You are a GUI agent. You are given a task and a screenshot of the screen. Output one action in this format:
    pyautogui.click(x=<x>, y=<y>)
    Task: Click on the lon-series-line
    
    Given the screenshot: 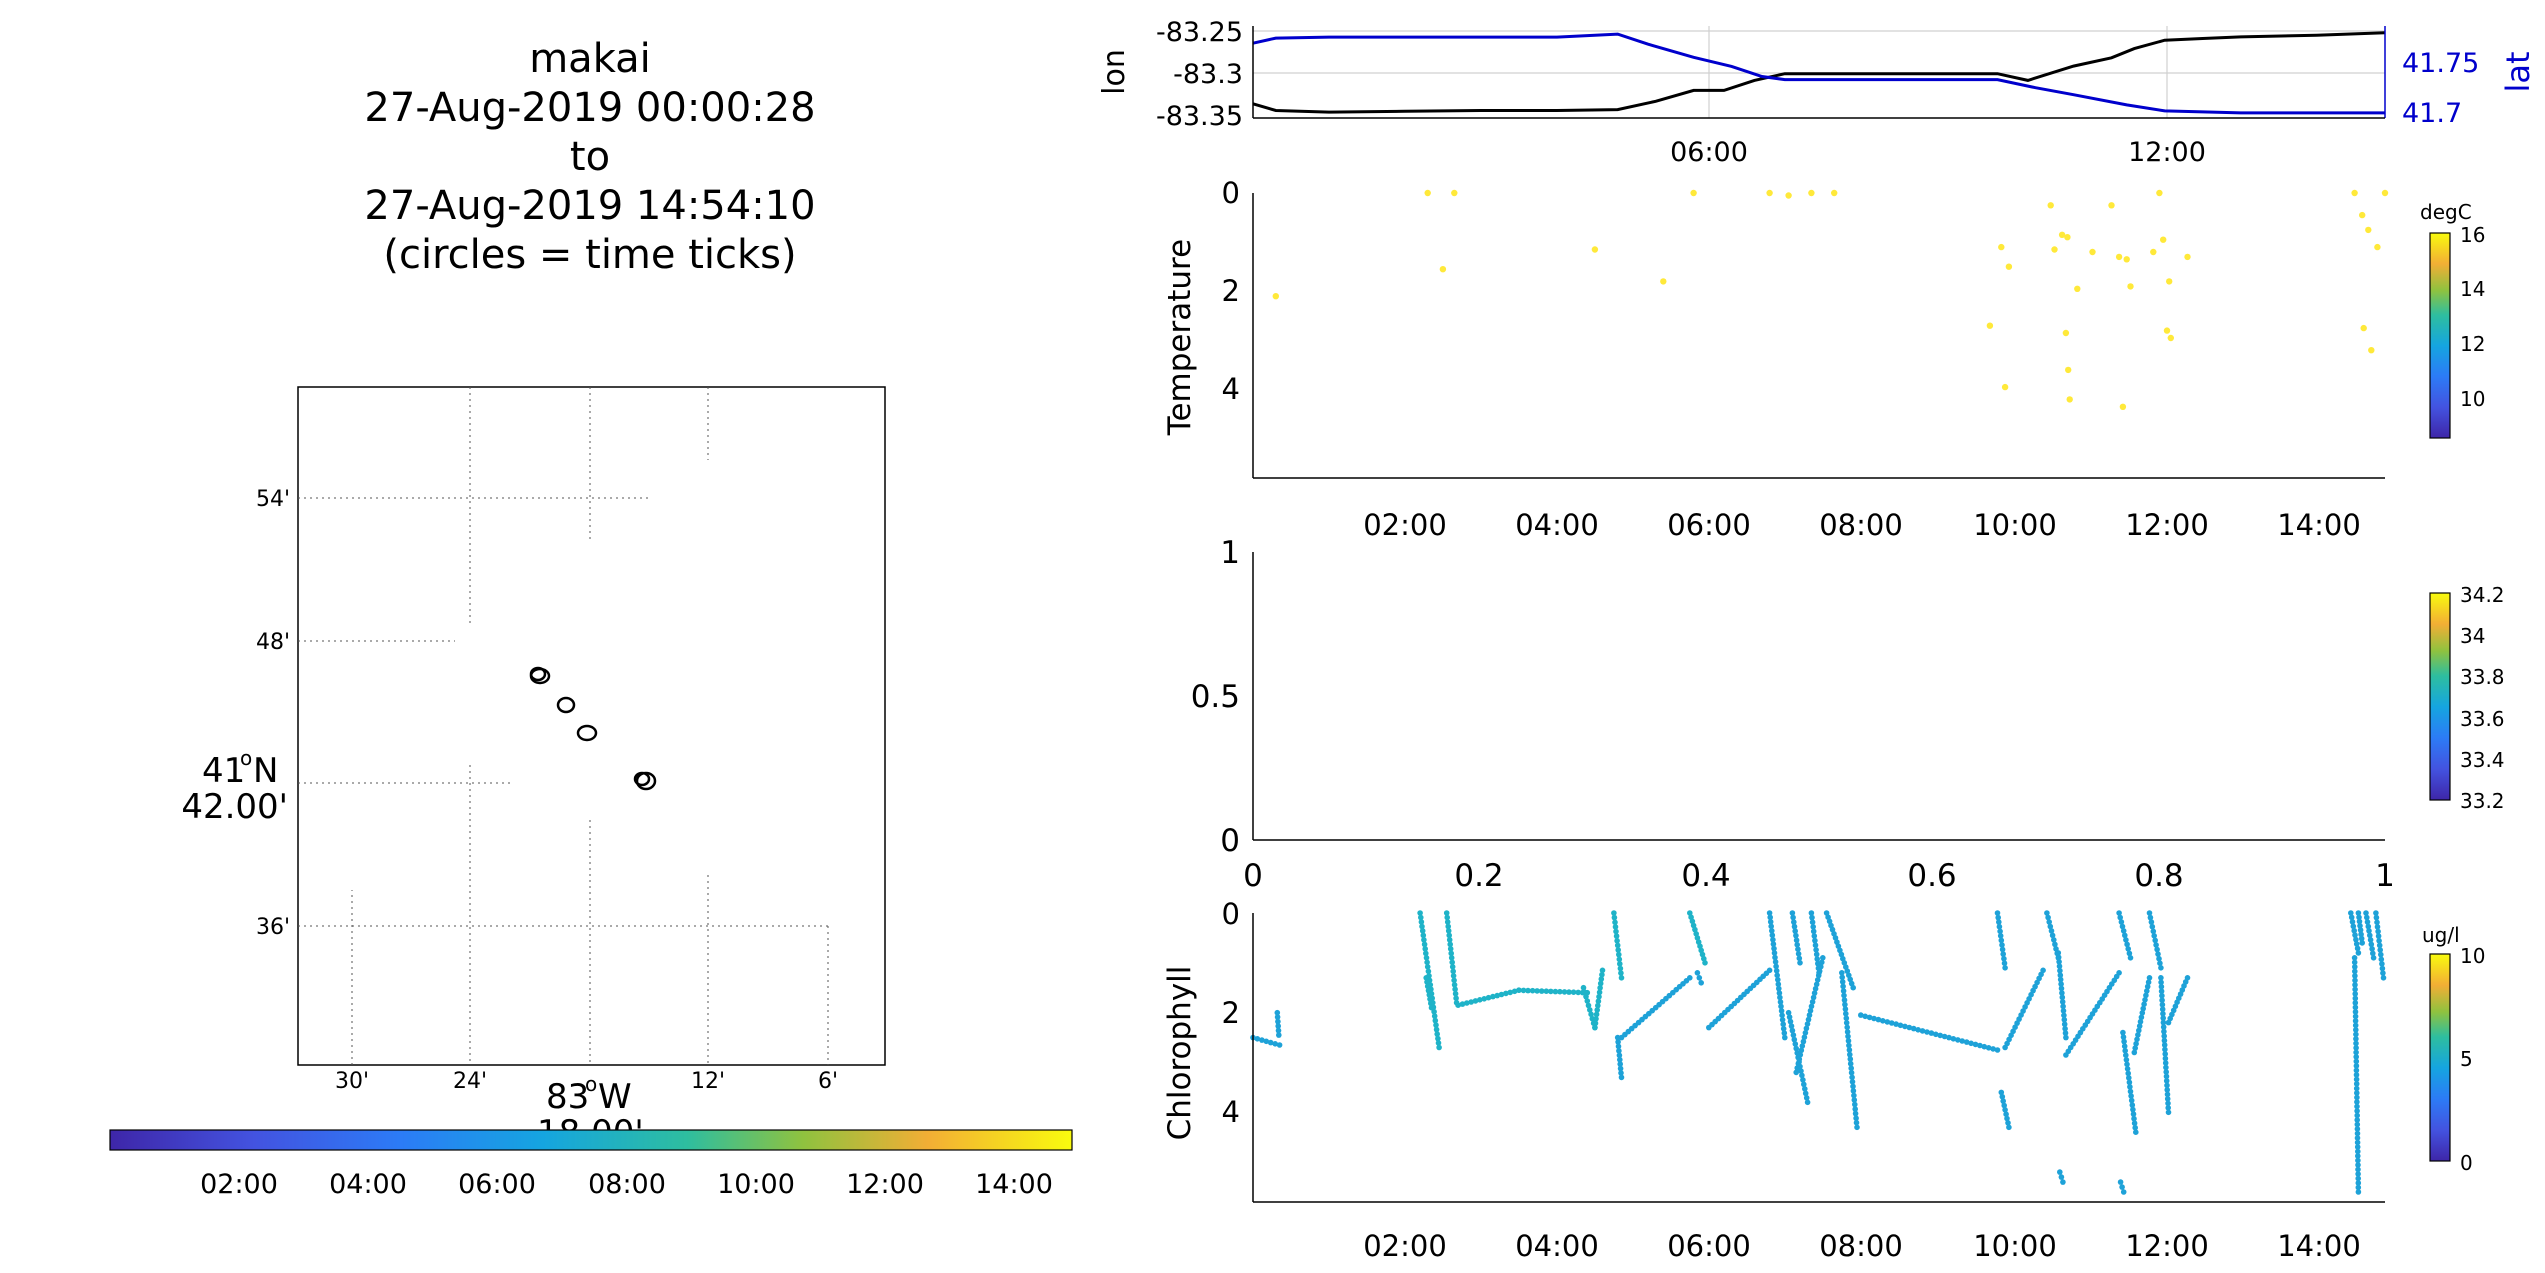 What is the action you would take?
    pyautogui.click(x=1819, y=72)
    